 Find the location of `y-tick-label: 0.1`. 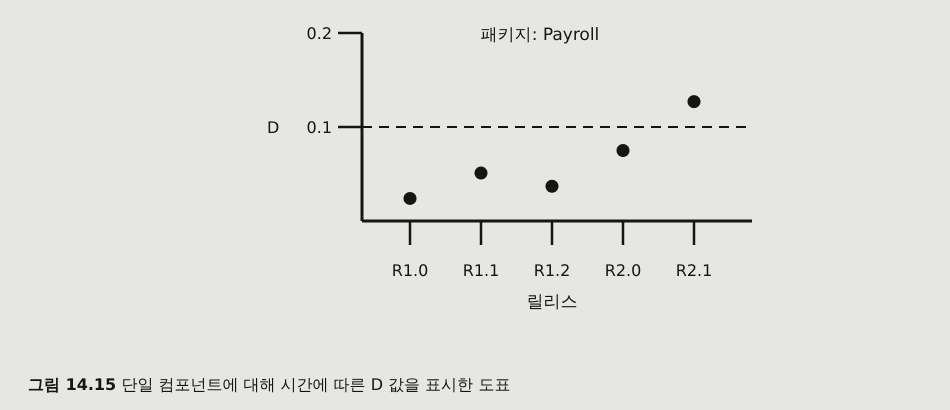

y-tick-label: 0.1 is located at coordinates (319, 127).